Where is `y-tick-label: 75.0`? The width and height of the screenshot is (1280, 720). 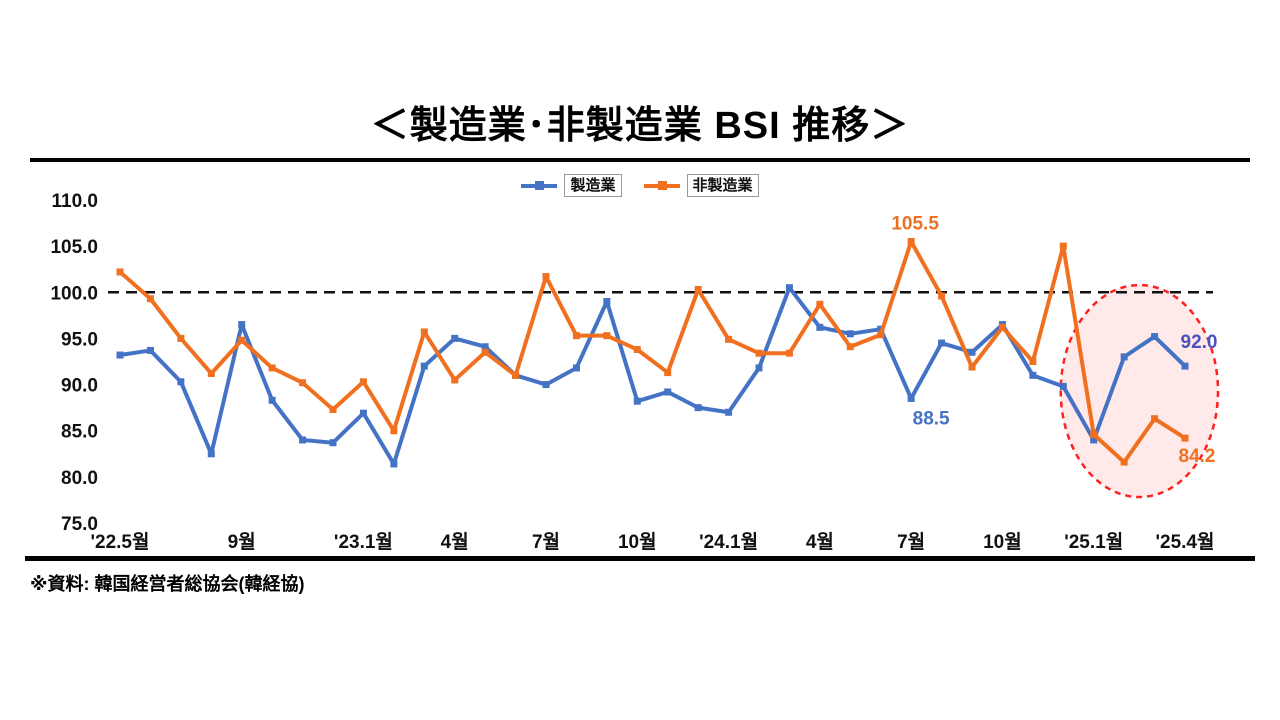
y-tick-label: 75.0 is located at coordinates (79, 524).